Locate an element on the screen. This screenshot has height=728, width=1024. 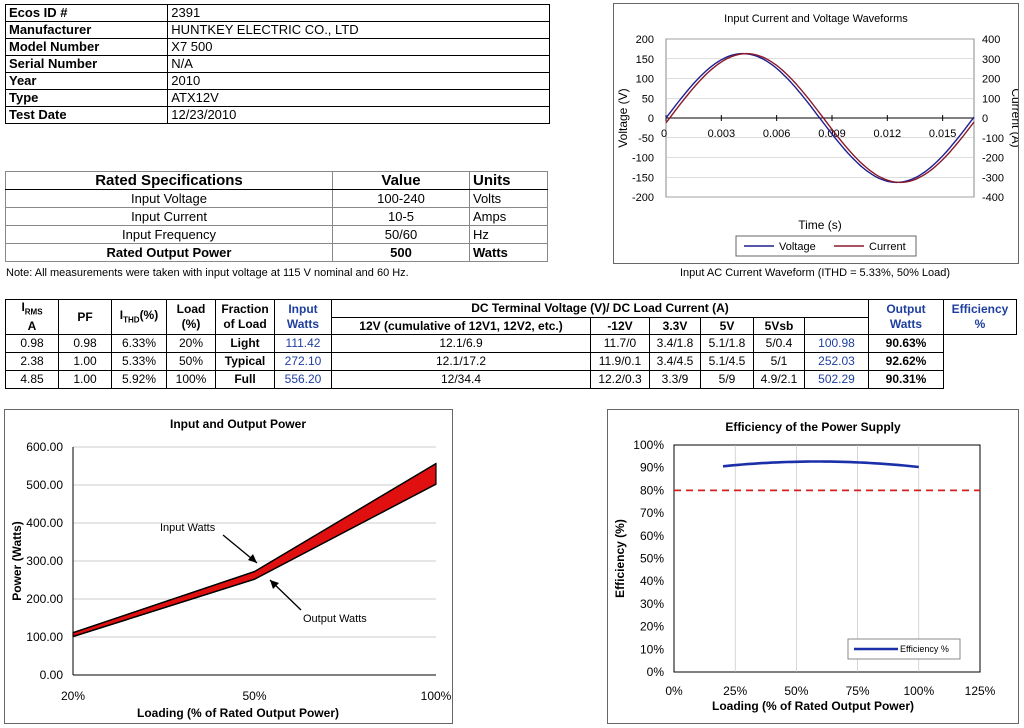
header-input: Input Watts is located at coordinates (303, 317).